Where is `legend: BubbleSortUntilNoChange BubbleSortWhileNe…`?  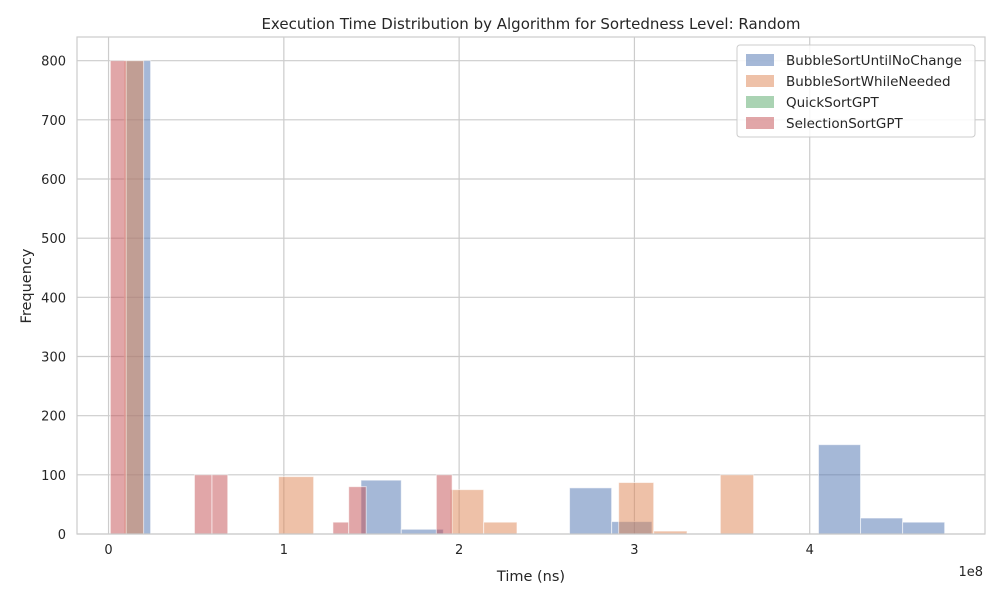 legend: BubbleSortUntilNoChange BubbleSortWhileNe… is located at coordinates (856, 91).